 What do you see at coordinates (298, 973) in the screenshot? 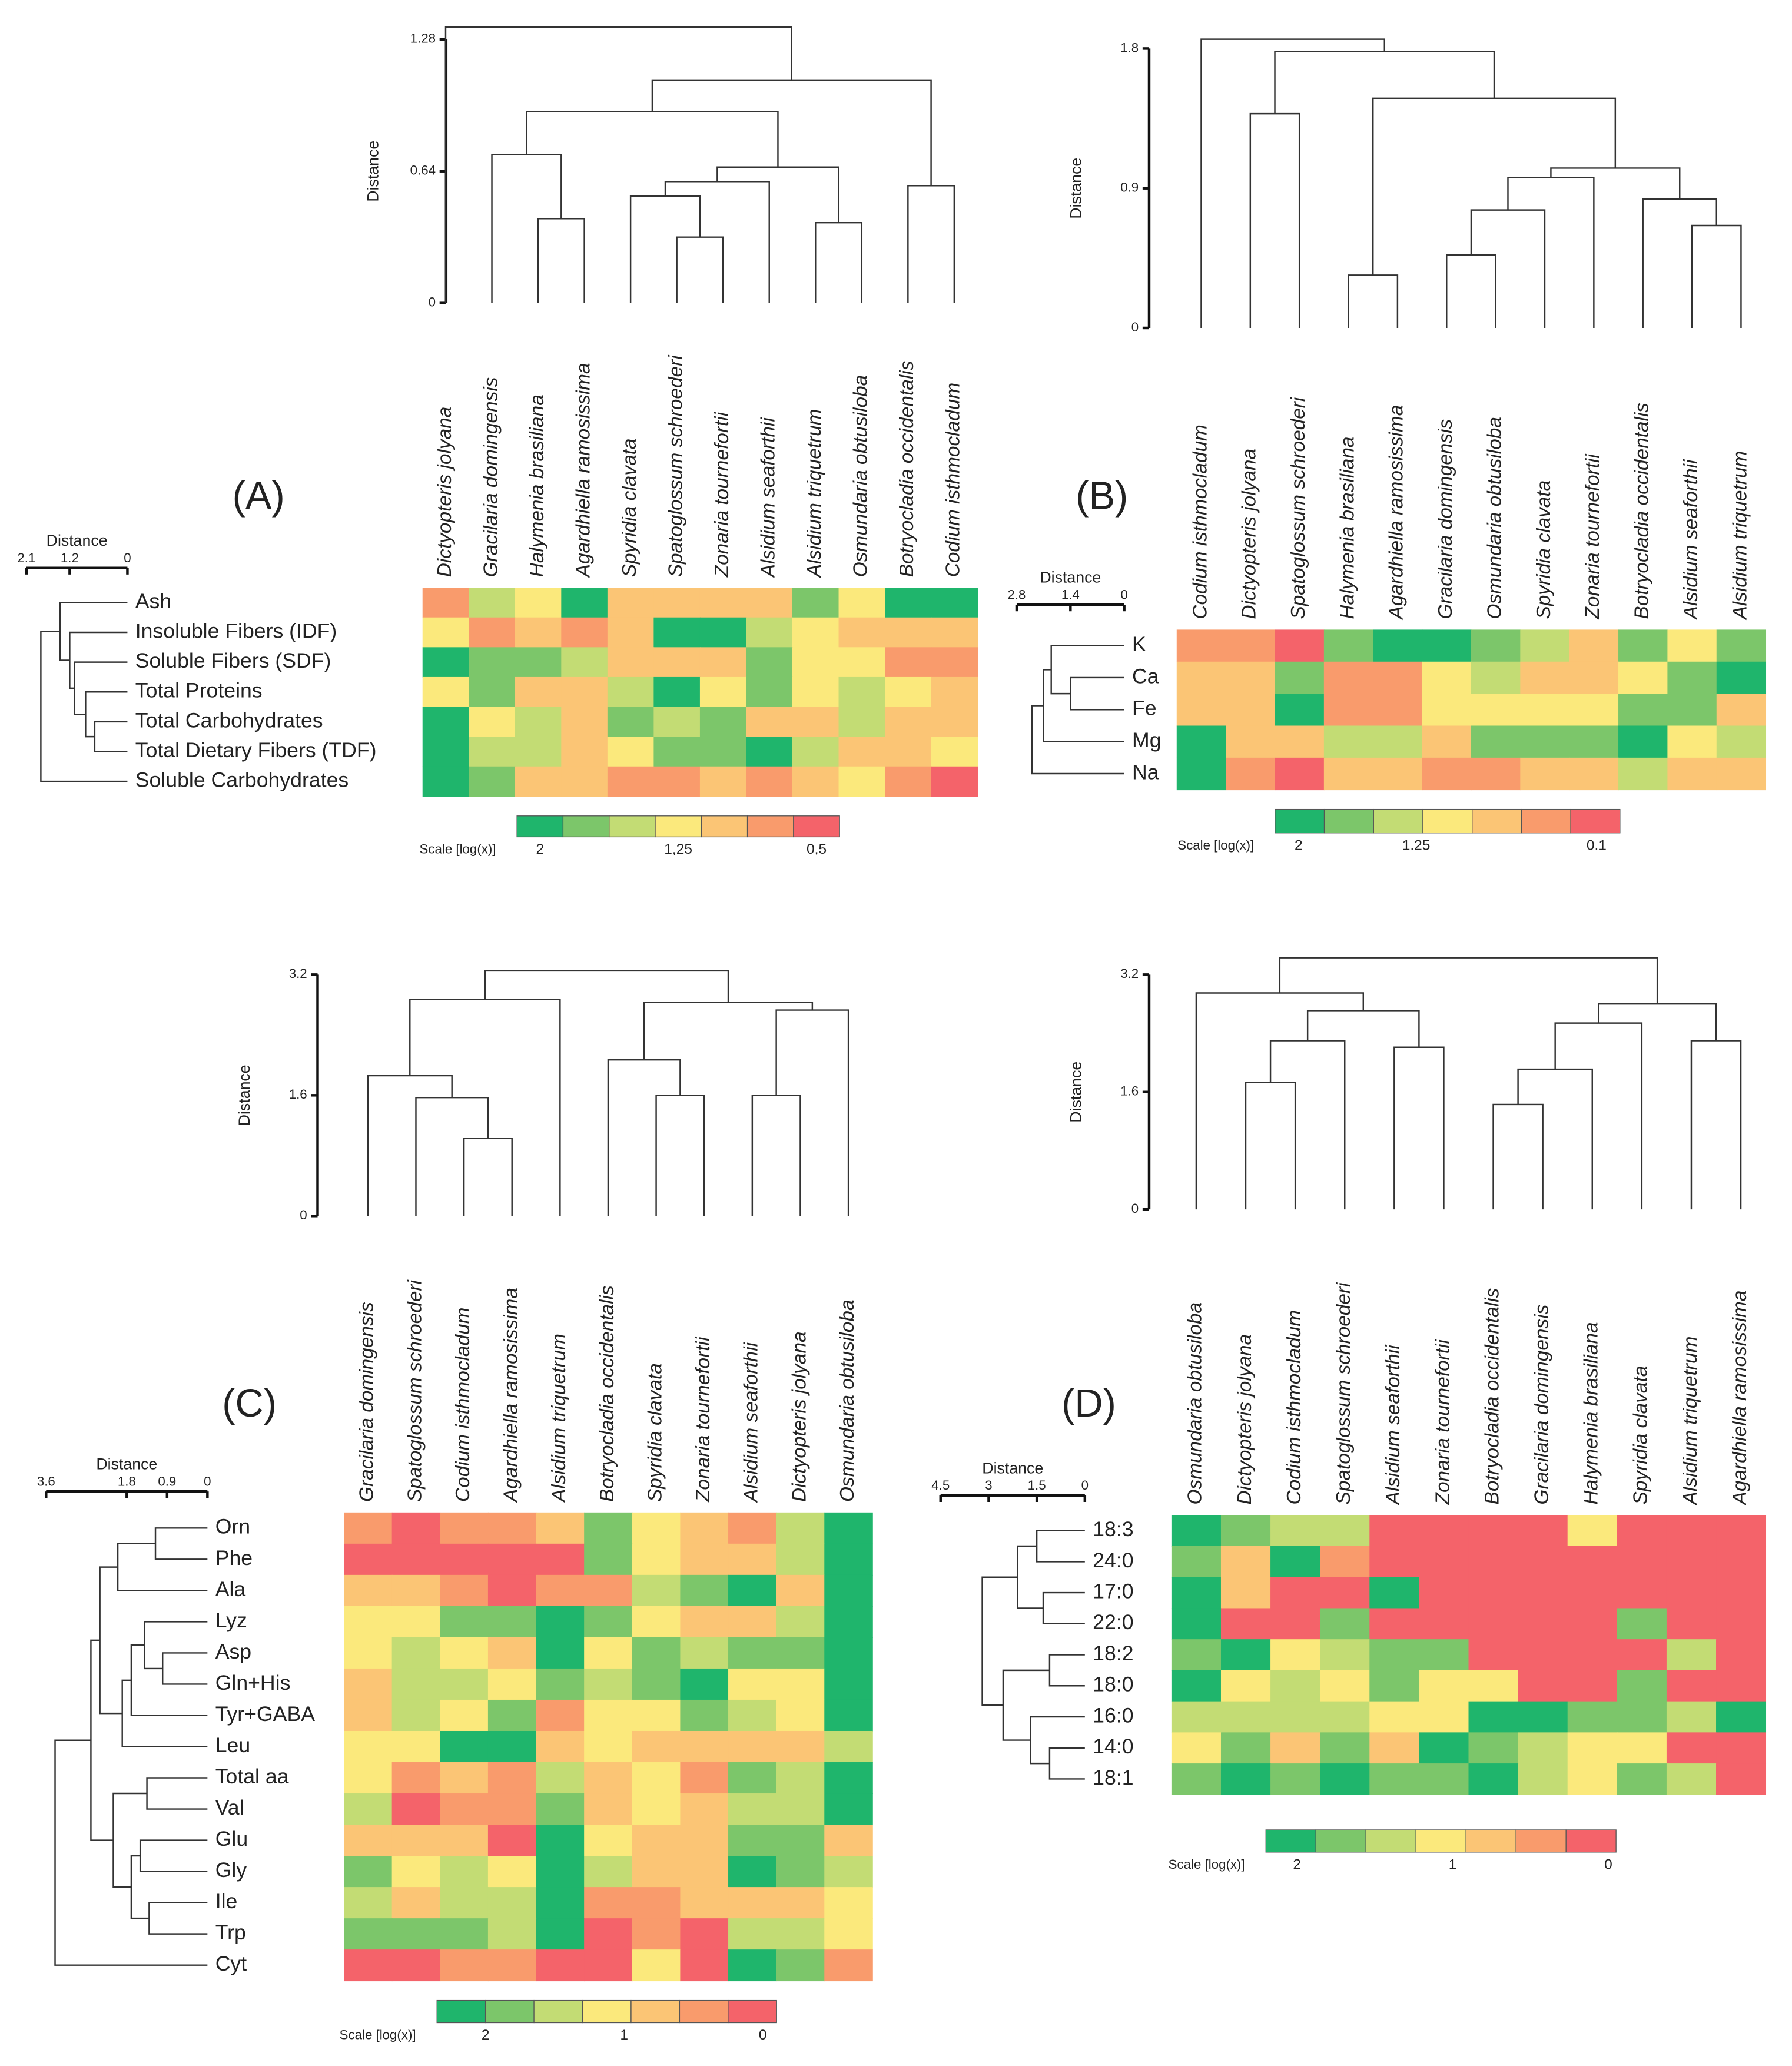
I see `tick-label: 3.2` at bounding box center [298, 973].